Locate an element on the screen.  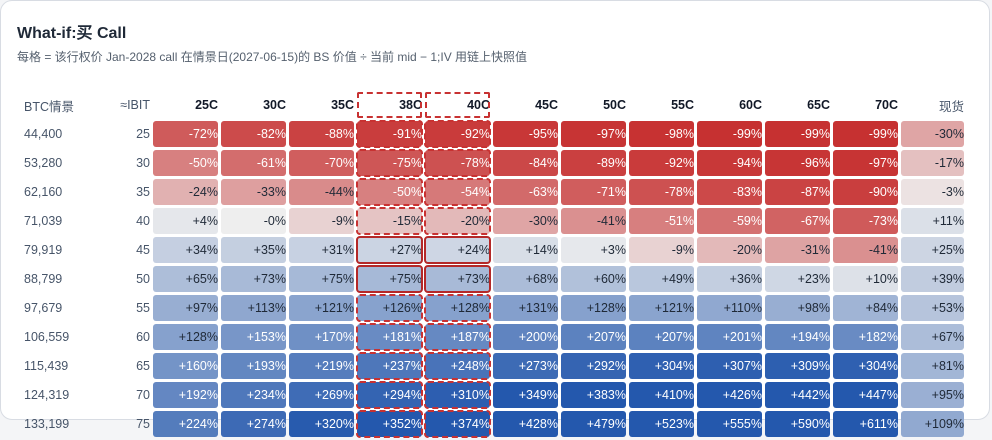
pnl-cell: -73% is located at coordinates (865, 221).